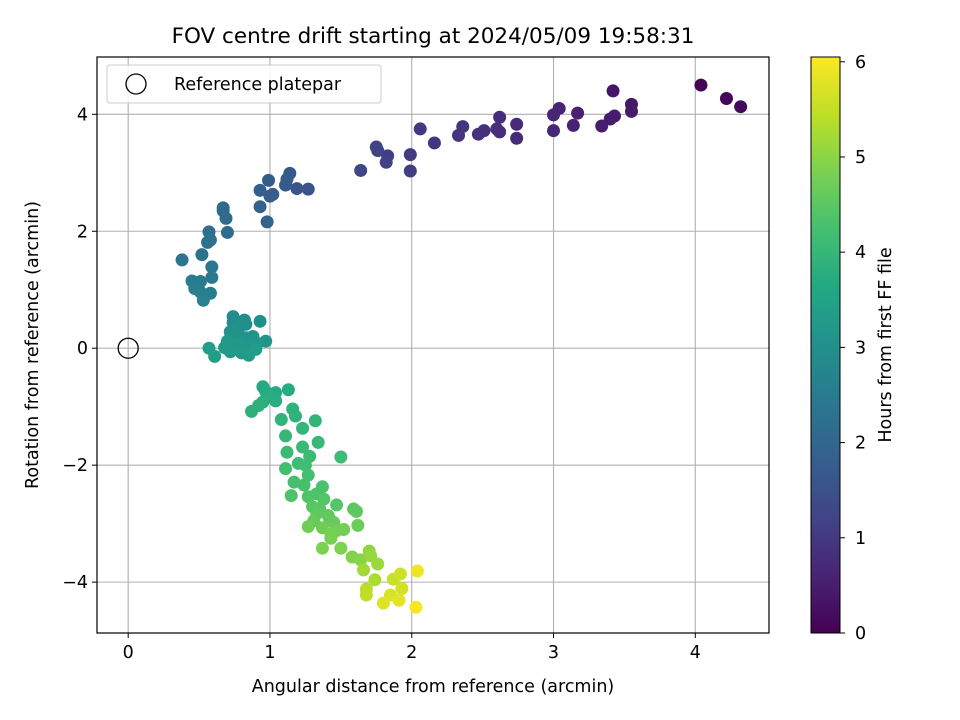  What do you see at coordinates (860, 539) in the screenshot?
I see `colorbar-tick-label: 1` at bounding box center [860, 539].